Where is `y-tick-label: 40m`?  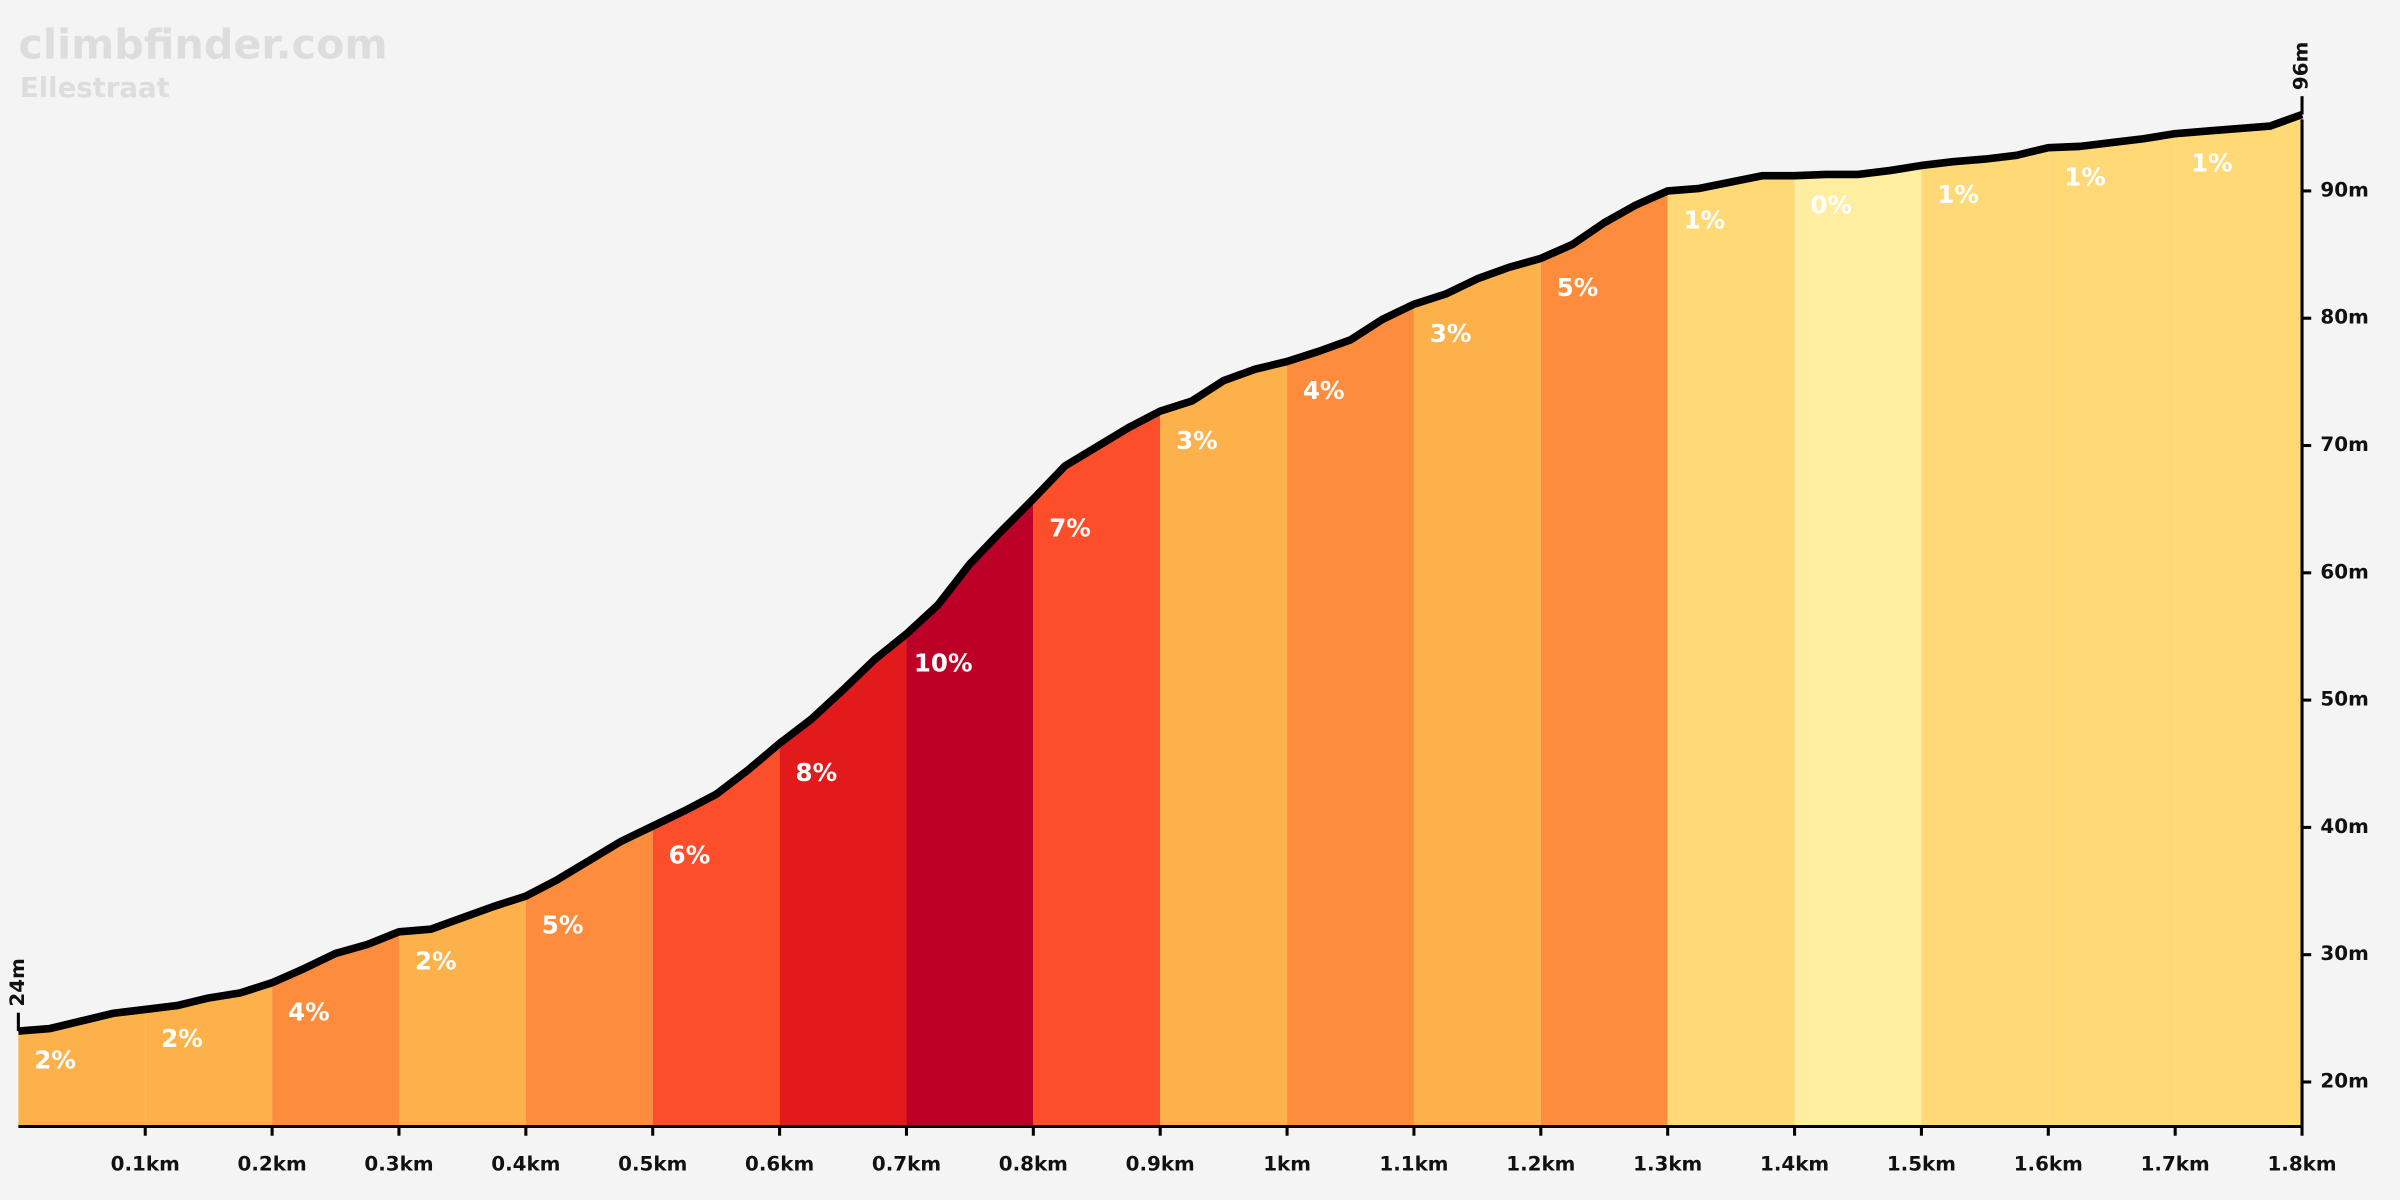 y-tick-label: 40m is located at coordinates (2344, 826).